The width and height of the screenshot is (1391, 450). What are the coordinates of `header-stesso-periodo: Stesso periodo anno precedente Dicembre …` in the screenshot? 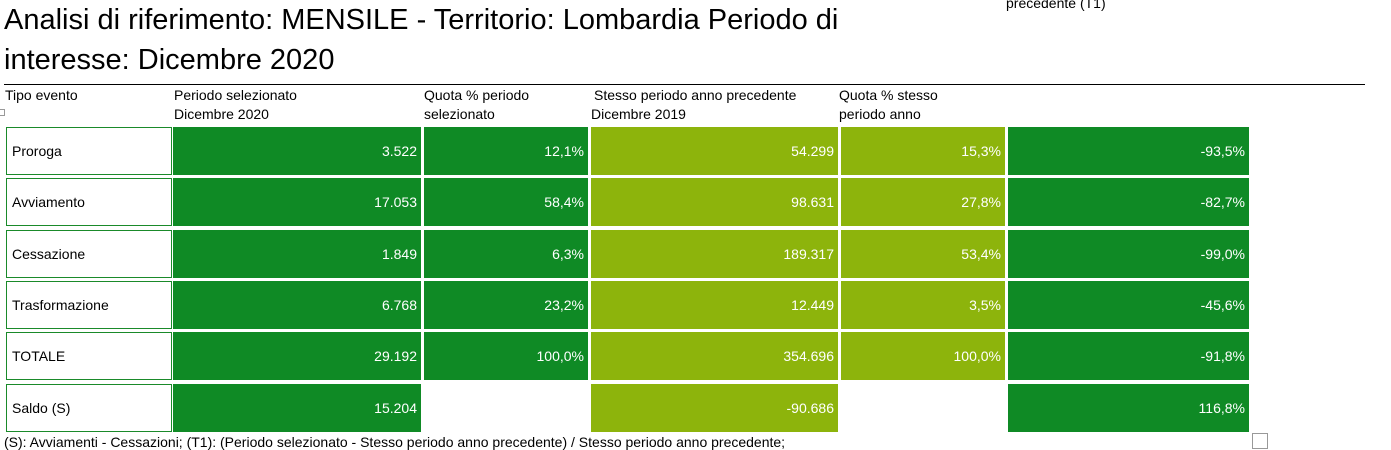 It's located at (693, 105).